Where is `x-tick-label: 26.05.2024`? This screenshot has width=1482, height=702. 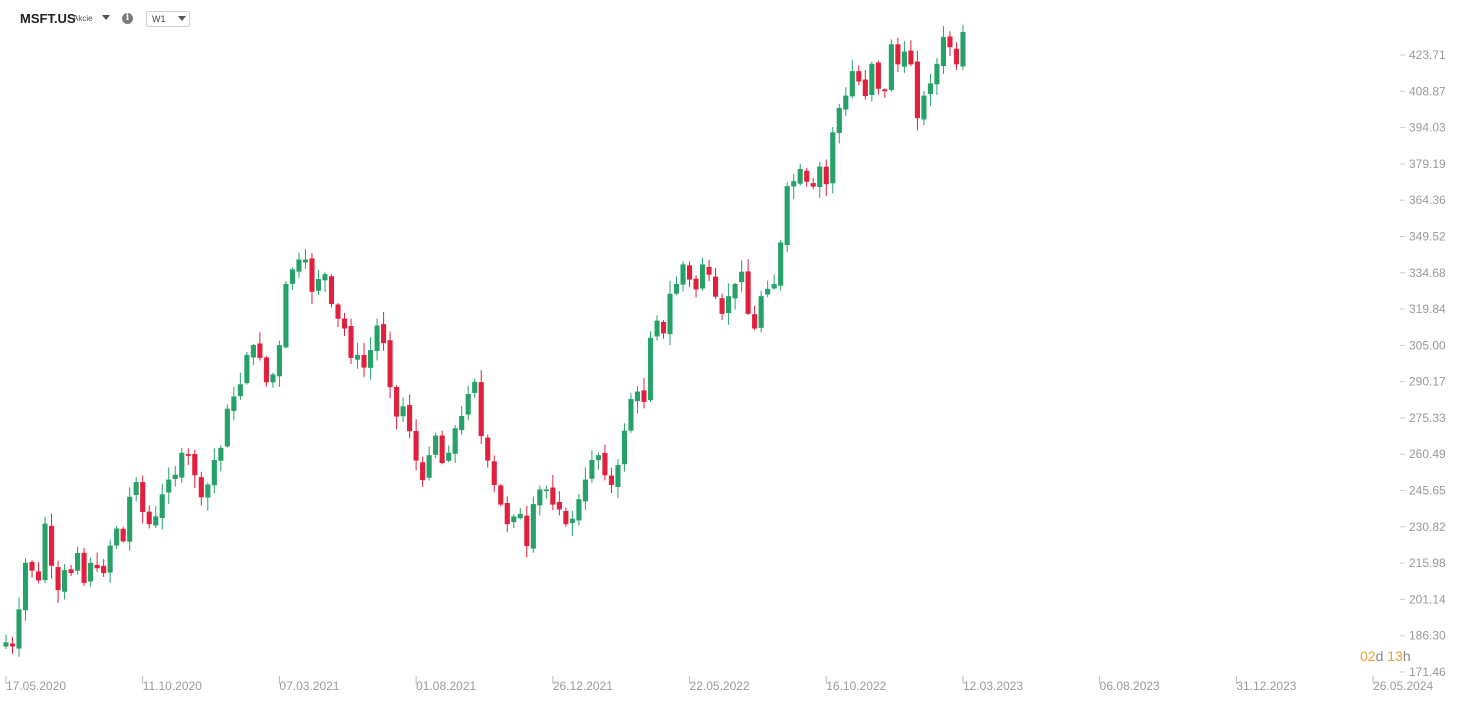 x-tick-label: 26.05.2024 is located at coordinates (1403, 686).